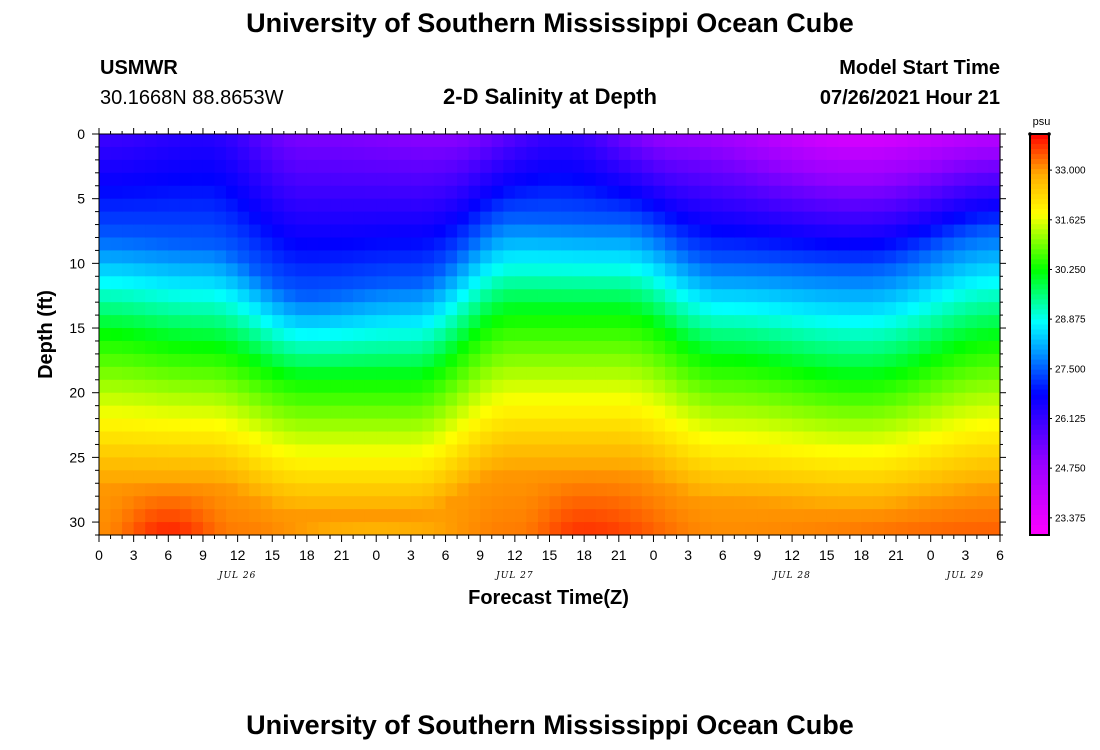  I want to click on x-tick-label: 0, so click(654, 555).